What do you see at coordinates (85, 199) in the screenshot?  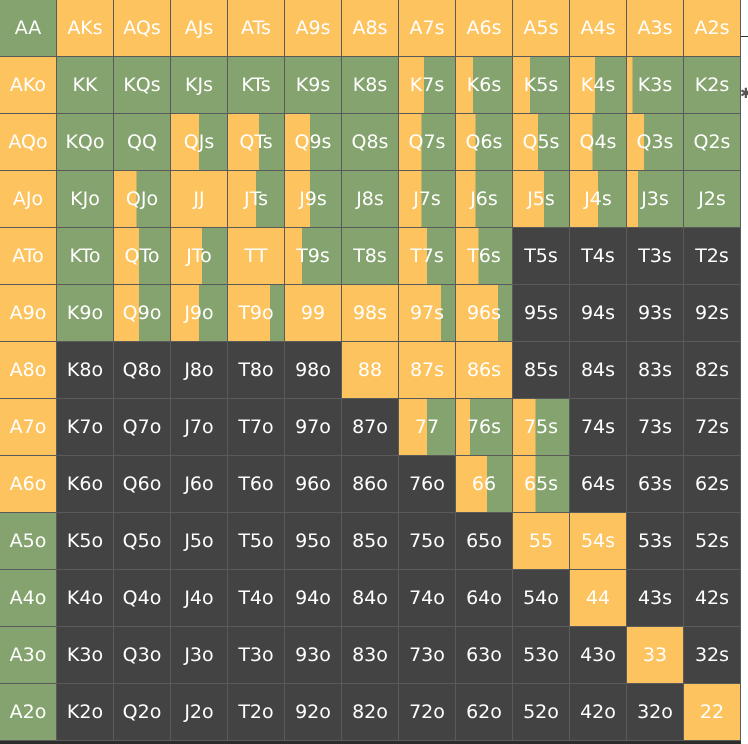 I see `hand-cell-kjo: KJo` at bounding box center [85, 199].